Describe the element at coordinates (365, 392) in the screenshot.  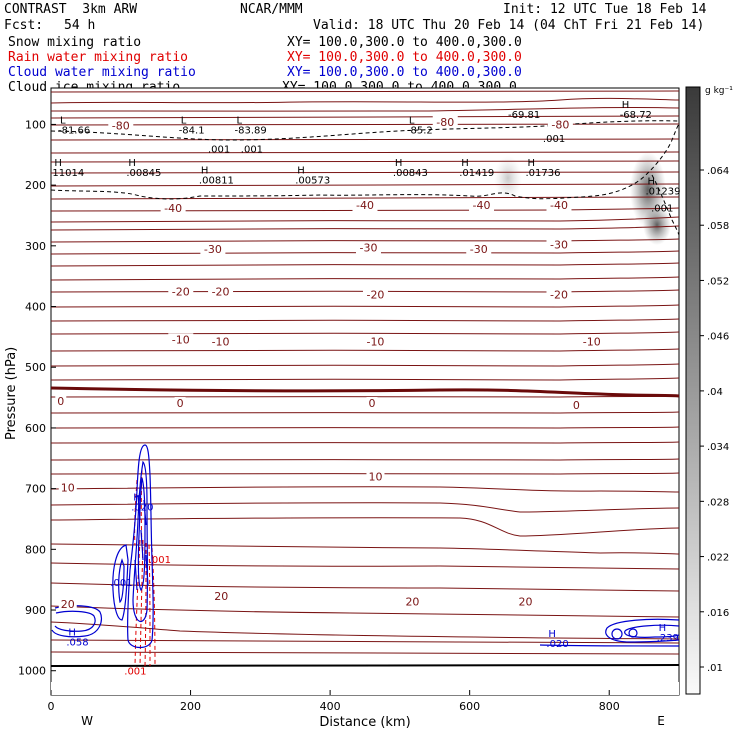
I see `zero-degree-contour` at that location.